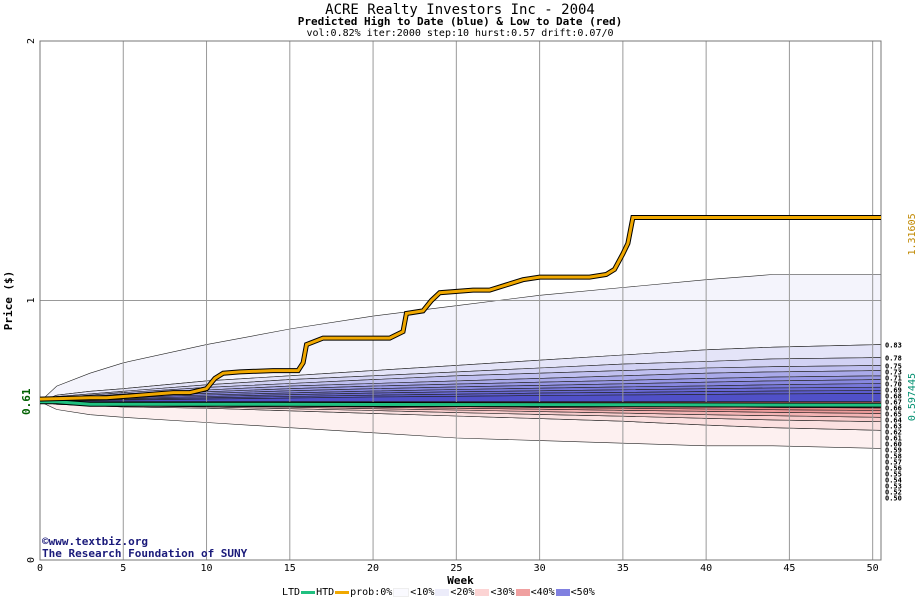 This screenshot has height=600, width=920. What do you see at coordinates (893, 366) in the screenshot?
I see `band-value-label: 0.75` at bounding box center [893, 366].